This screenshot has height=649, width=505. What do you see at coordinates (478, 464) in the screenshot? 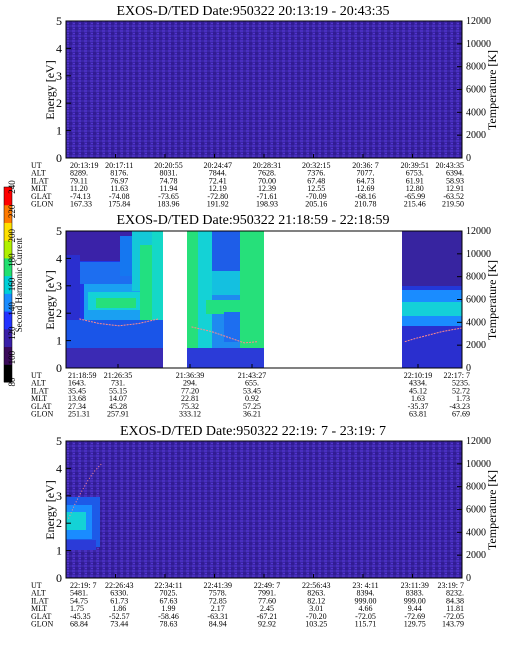
I see `y2tick-label: 10000` at bounding box center [478, 464].